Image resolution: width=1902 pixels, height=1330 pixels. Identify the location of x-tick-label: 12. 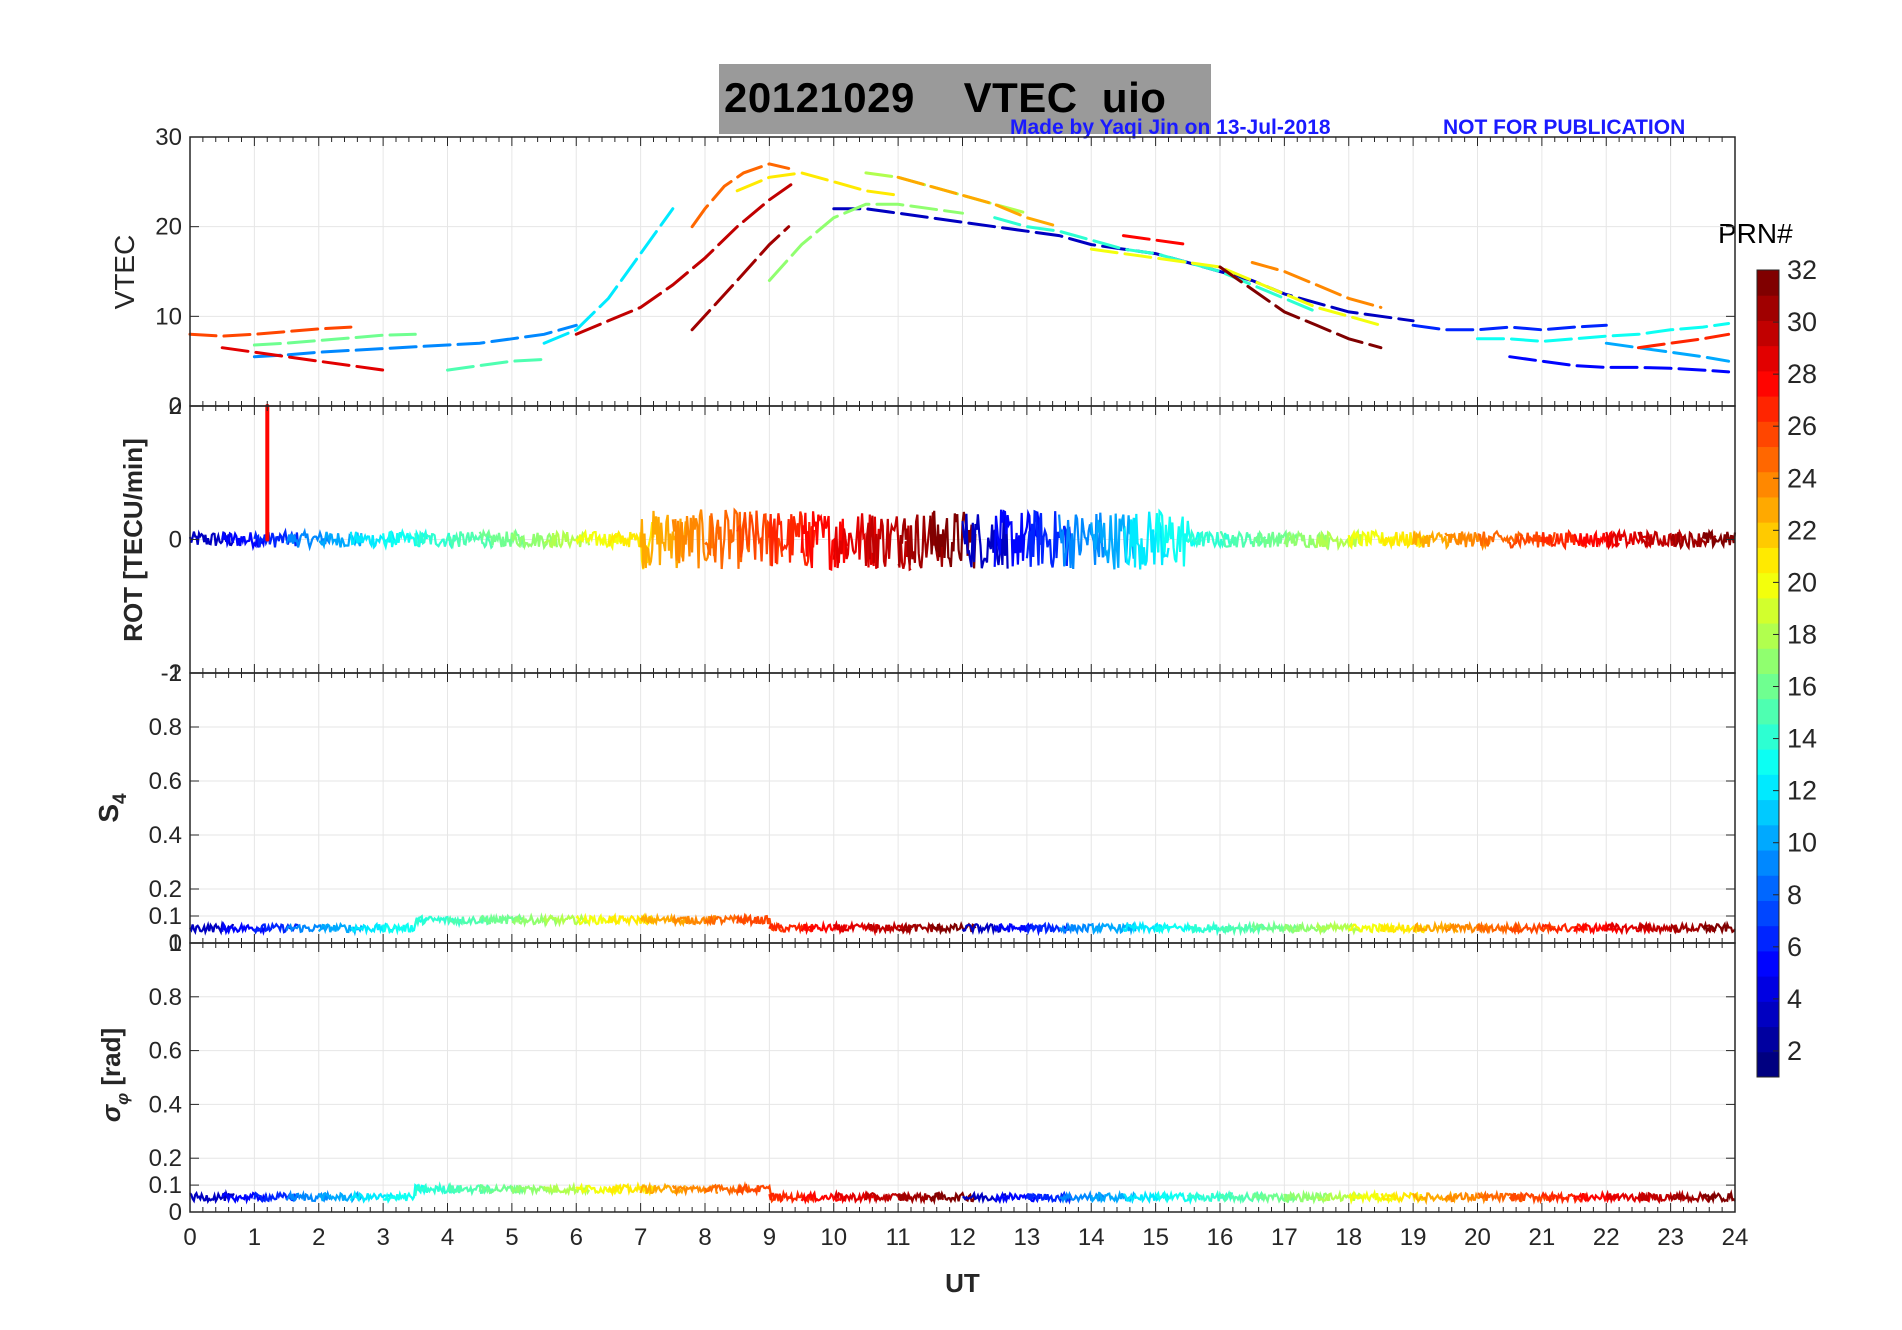
(962, 1237).